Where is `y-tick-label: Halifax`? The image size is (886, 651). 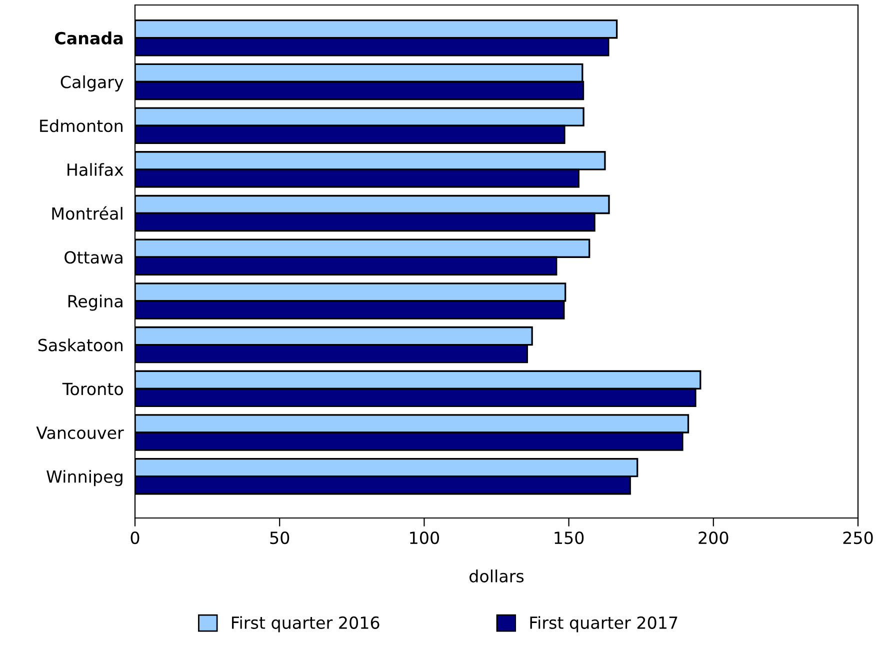
y-tick-label: Halifax is located at coordinates (96, 169).